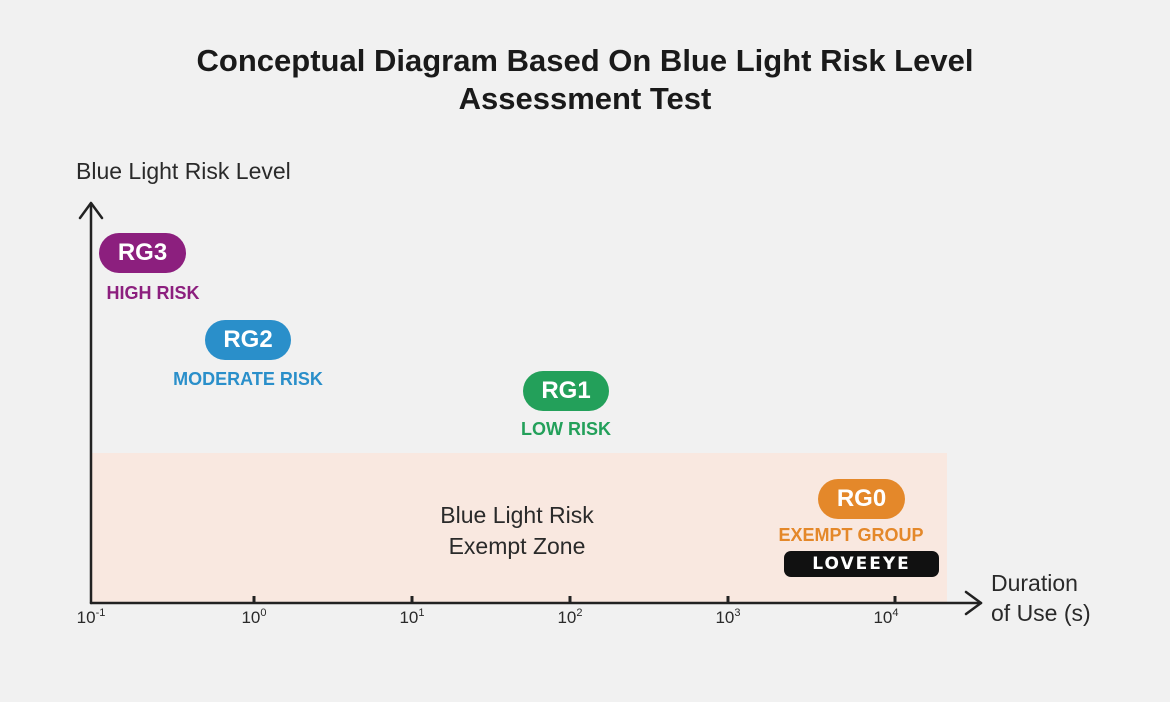 Image resolution: width=1170 pixels, height=702 pixels. Describe the element at coordinates (728, 617) in the screenshot. I see `x-tick-label-4: 10³` at that location.